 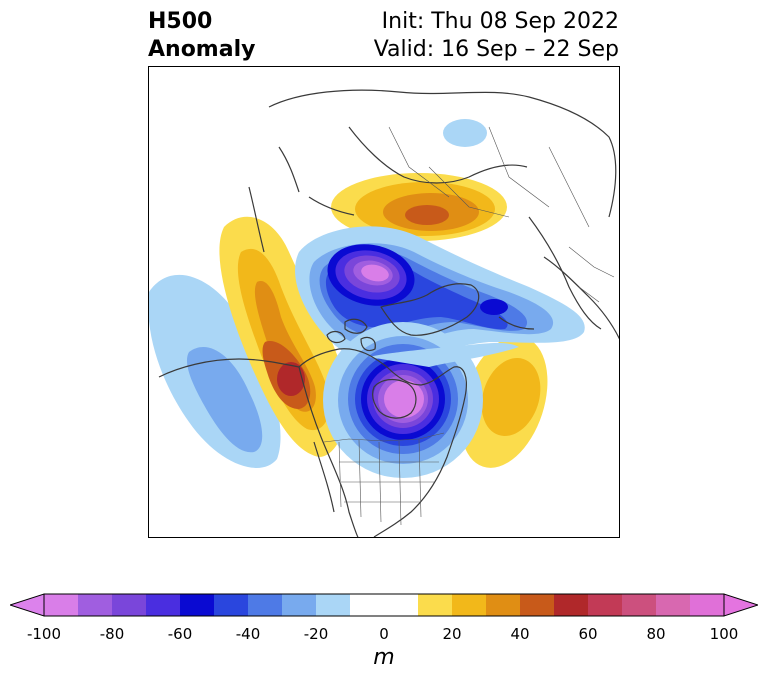 What do you see at coordinates (384, 657) in the screenshot?
I see `colorbar-unit-label: m` at bounding box center [384, 657].